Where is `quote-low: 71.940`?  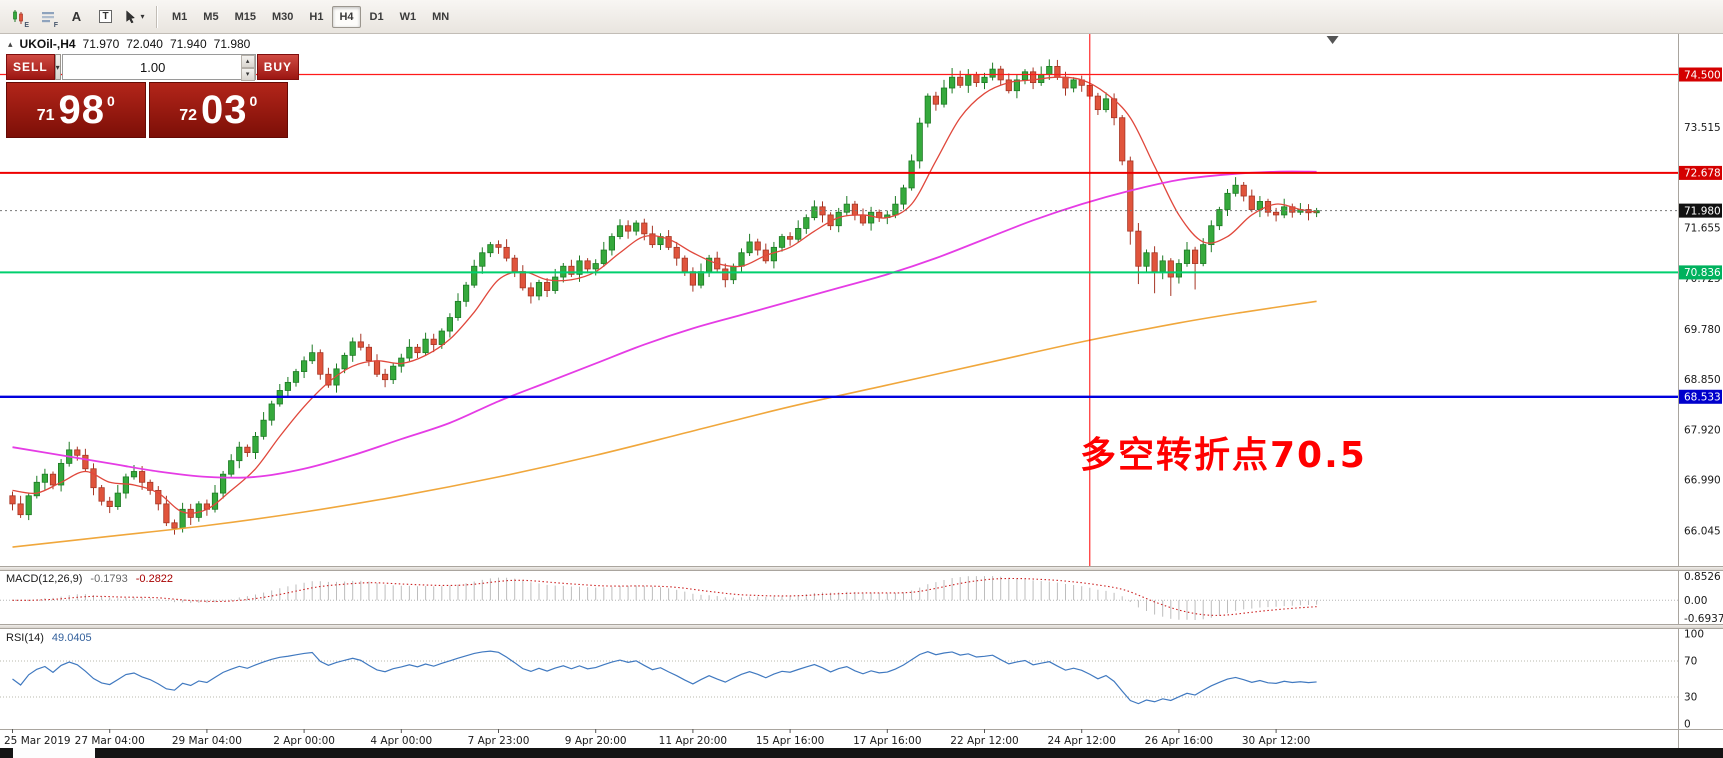
quote-low: 71.940 is located at coordinates (188, 44).